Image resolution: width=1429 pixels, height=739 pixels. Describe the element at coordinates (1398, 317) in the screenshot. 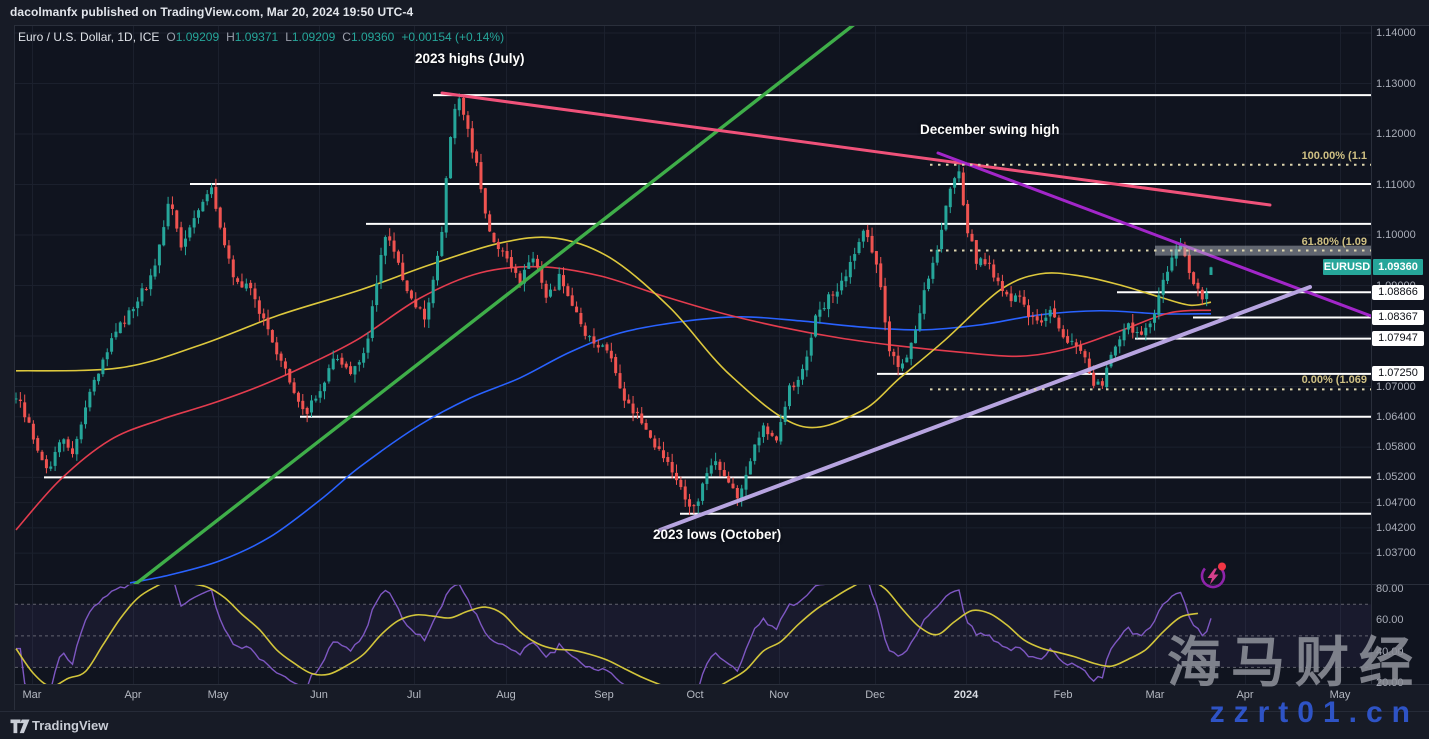

I see `price-level-label: 1.08367` at that location.